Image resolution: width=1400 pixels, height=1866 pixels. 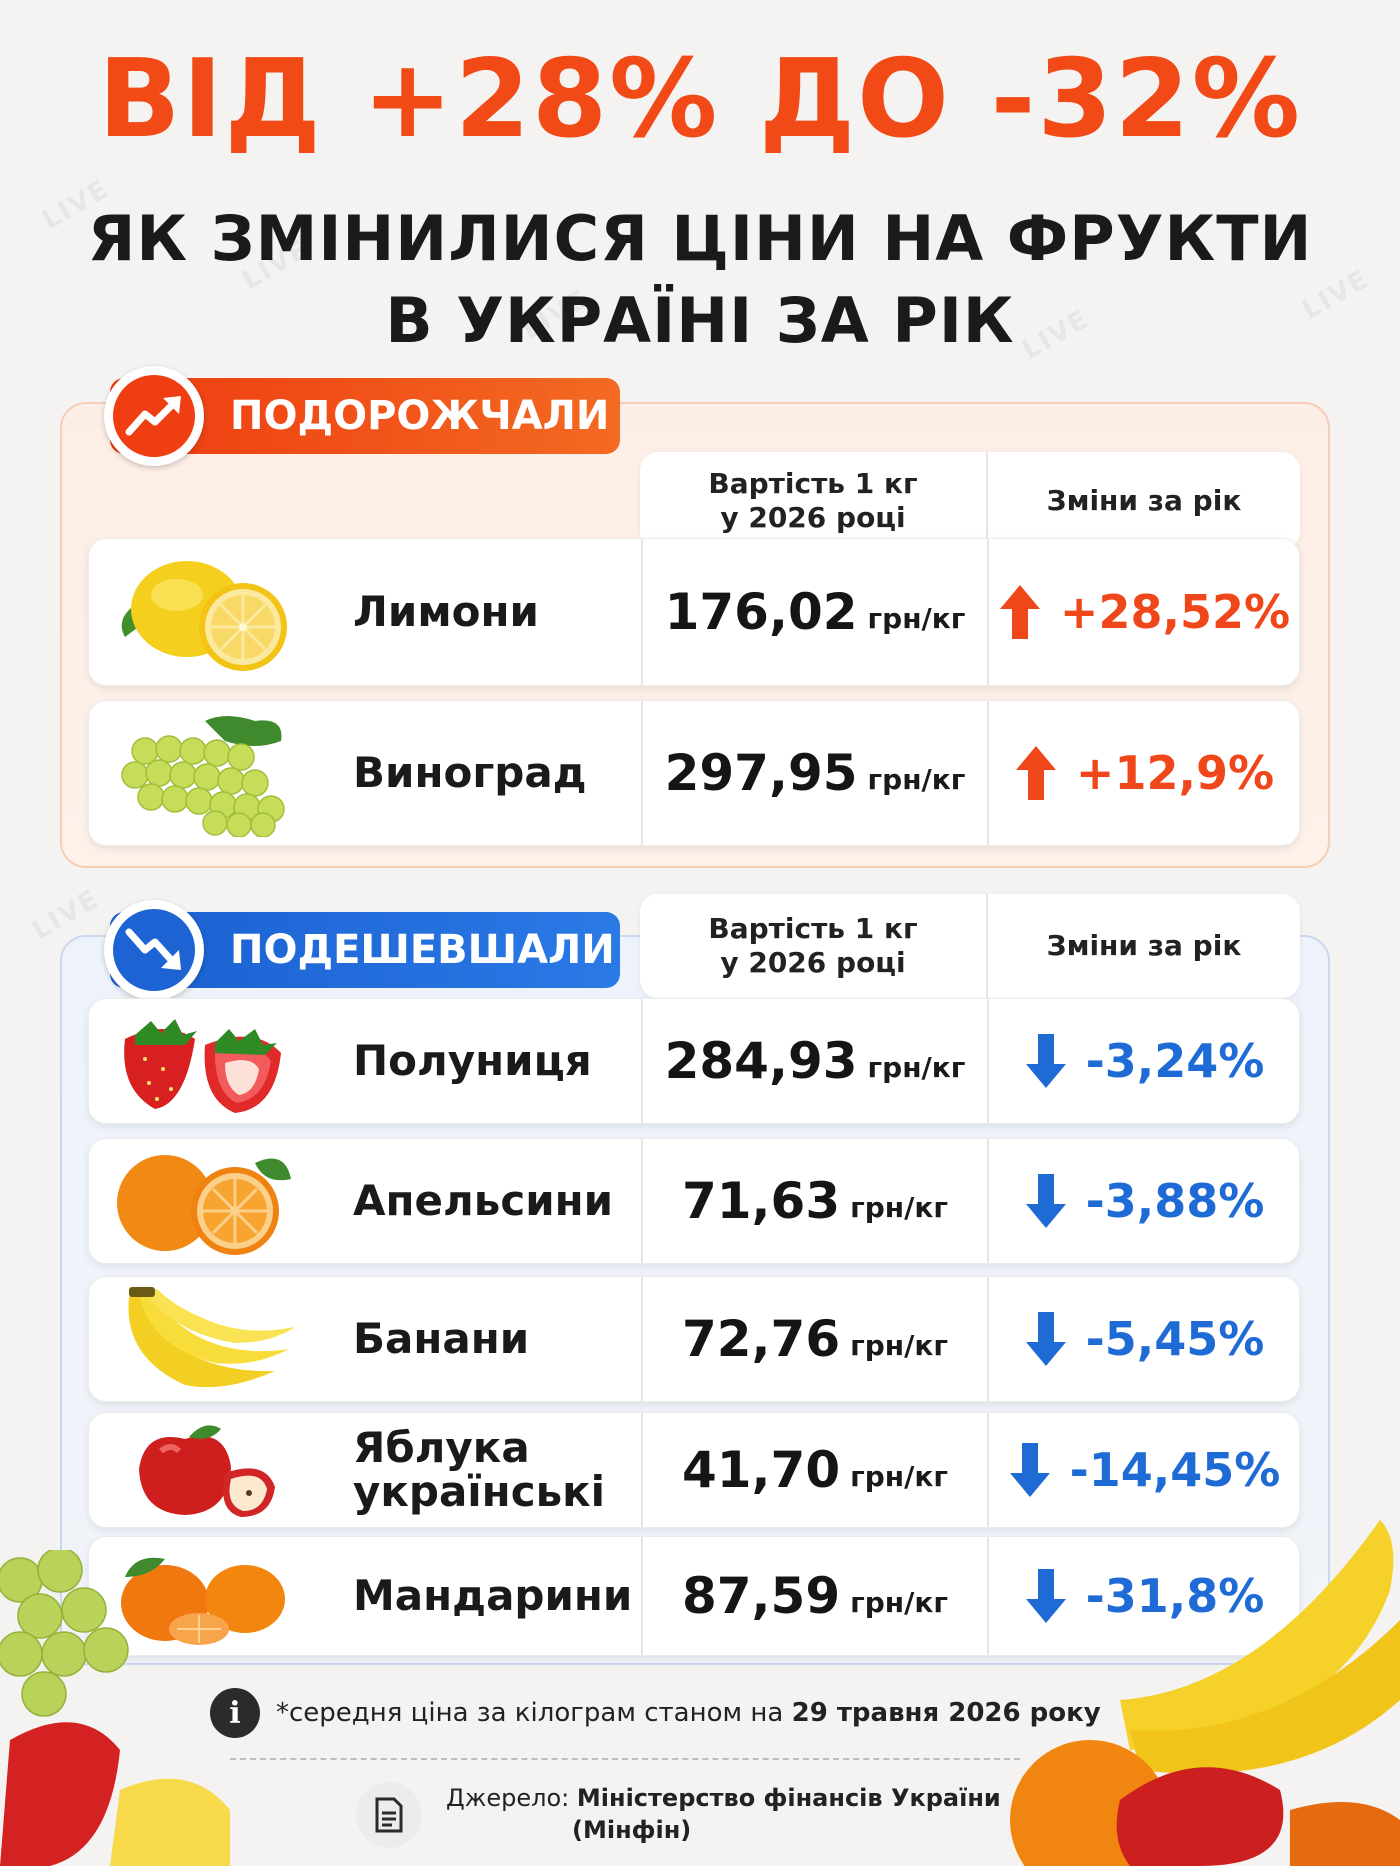 I want to click on trend-up-icon, so click(x=154, y=416).